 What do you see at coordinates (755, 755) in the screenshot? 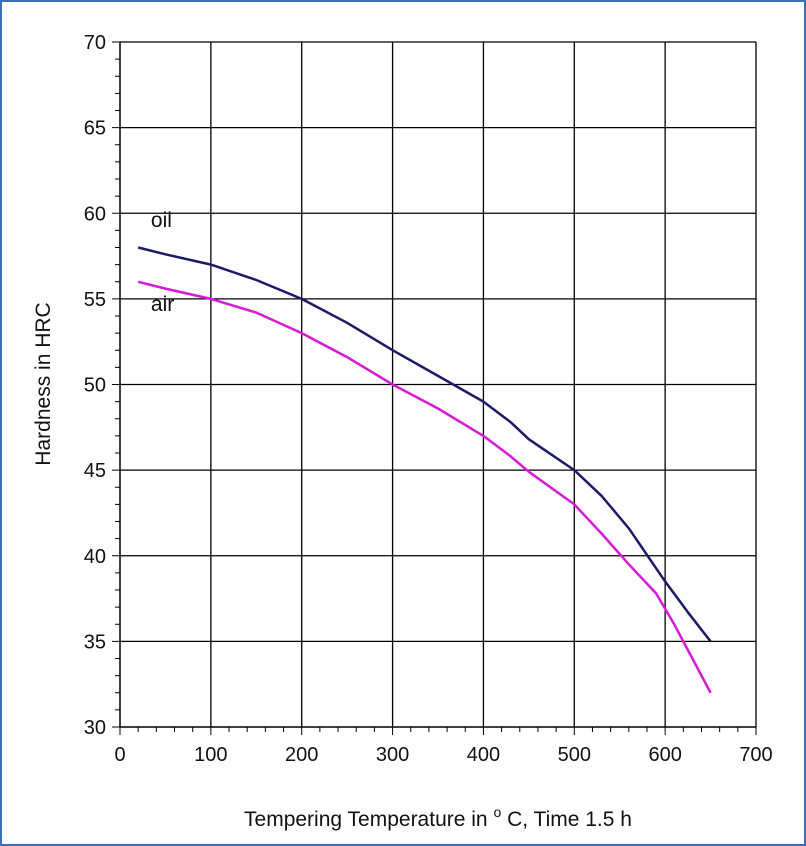
I see `x-tick-label: 700` at bounding box center [755, 755].